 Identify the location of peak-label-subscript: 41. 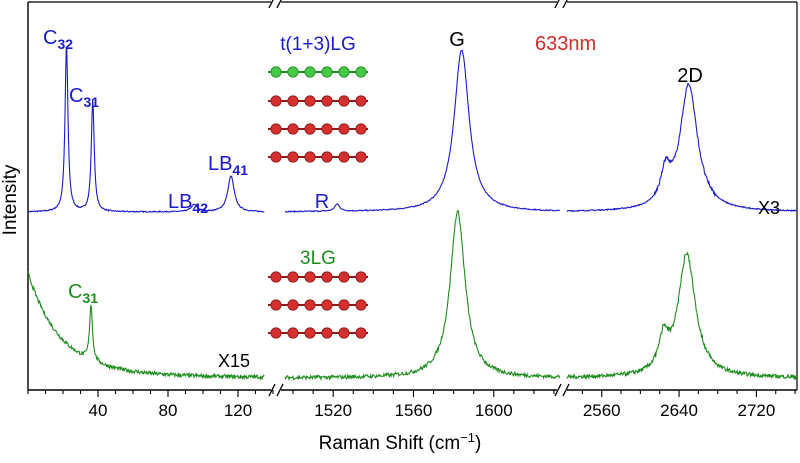
(240, 170).